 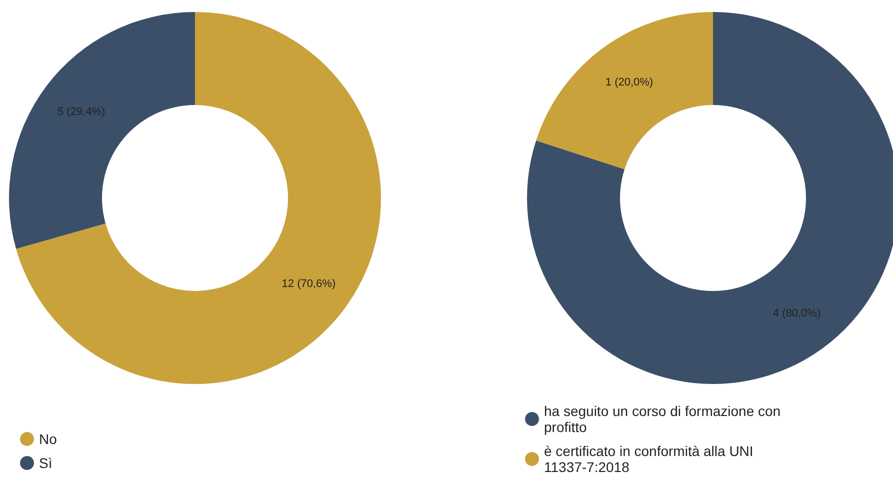 I want to click on legend-label: No, so click(x=48, y=439).